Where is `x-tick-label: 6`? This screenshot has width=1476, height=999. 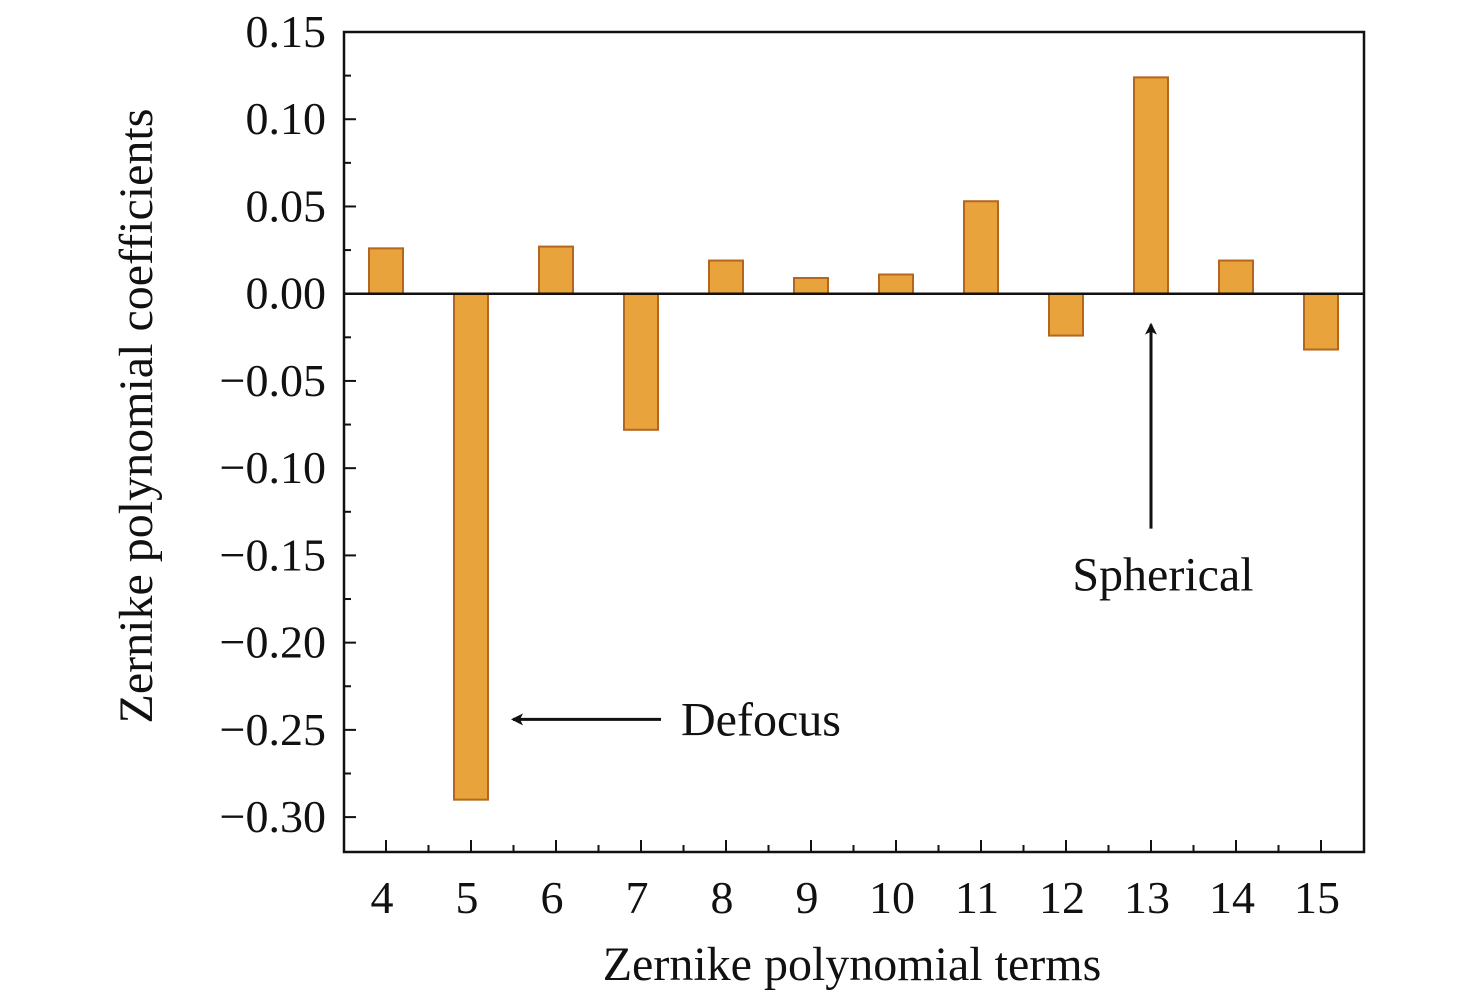
x-tick-label: 6 is located at coordinates (552, 897).